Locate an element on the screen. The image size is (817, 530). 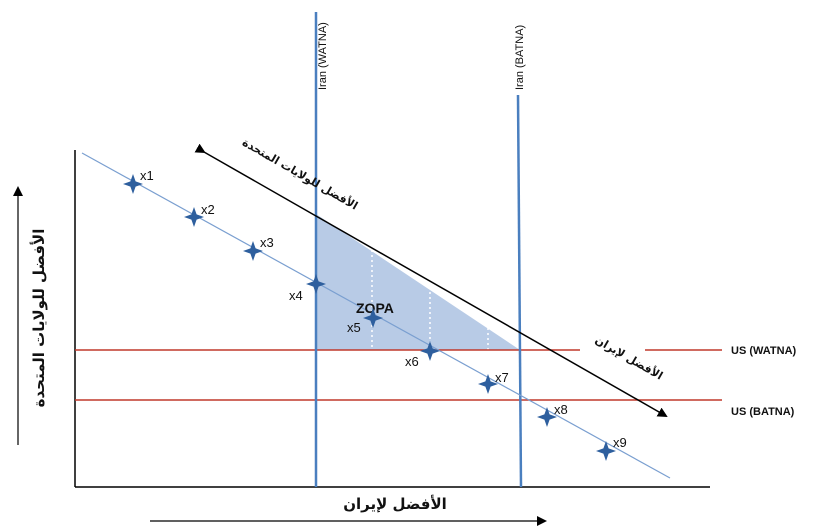
point-label-x2: x2 is located at coordinates (208, 209).